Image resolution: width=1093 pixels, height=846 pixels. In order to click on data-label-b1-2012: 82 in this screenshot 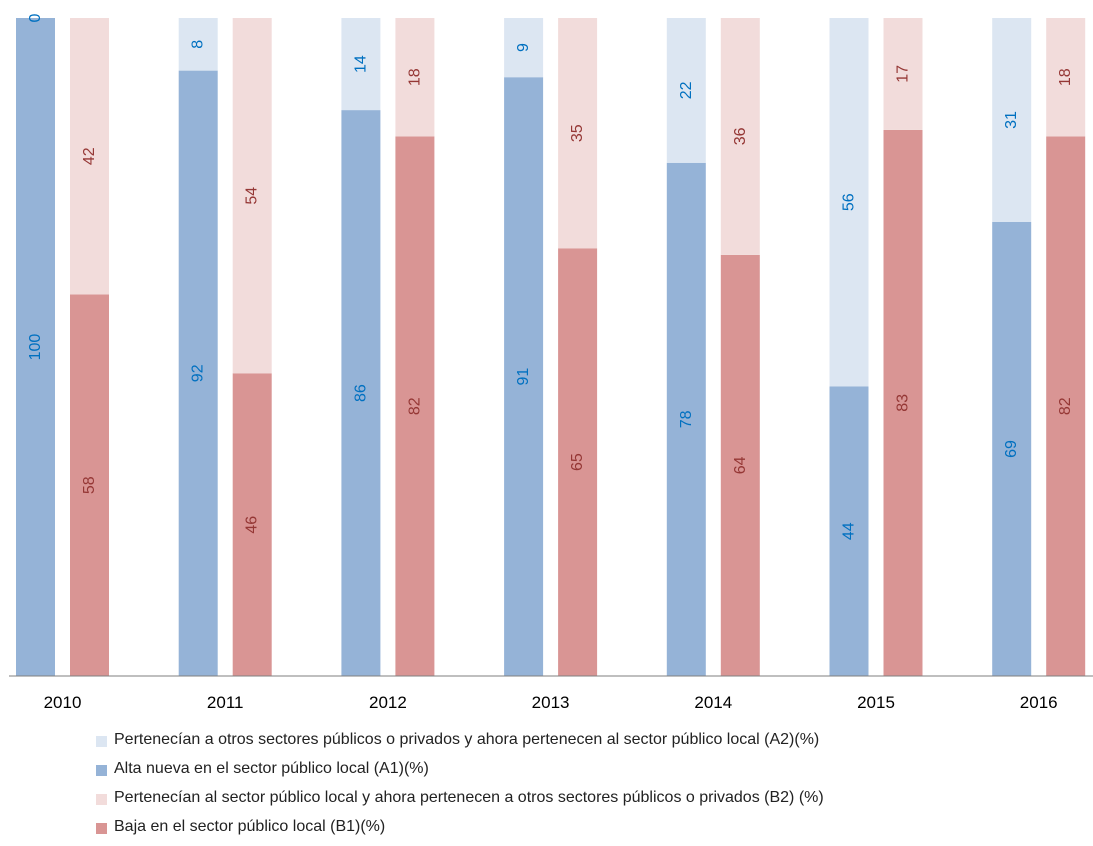, I will do `click(414, 406)`.